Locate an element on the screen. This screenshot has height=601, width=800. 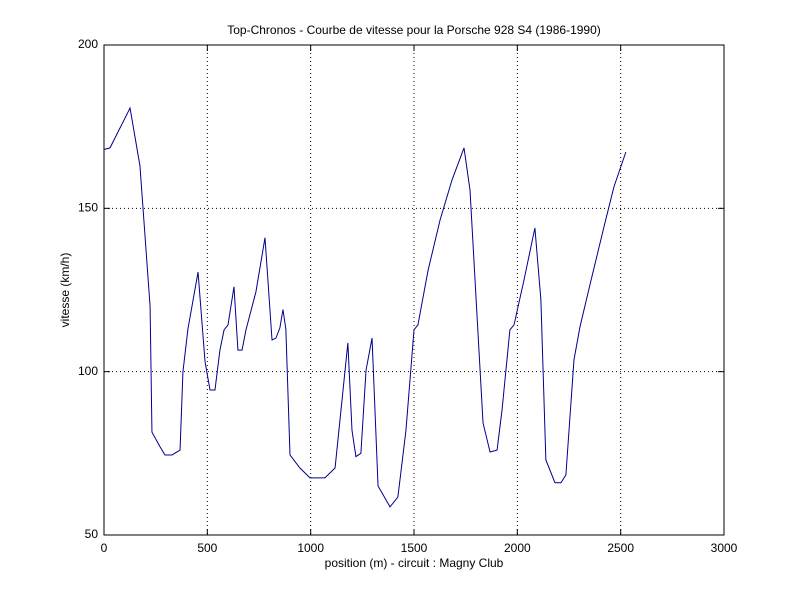
x-axis-label: position (m) - circuit : Magny Club is located at coordinates (414, 563).